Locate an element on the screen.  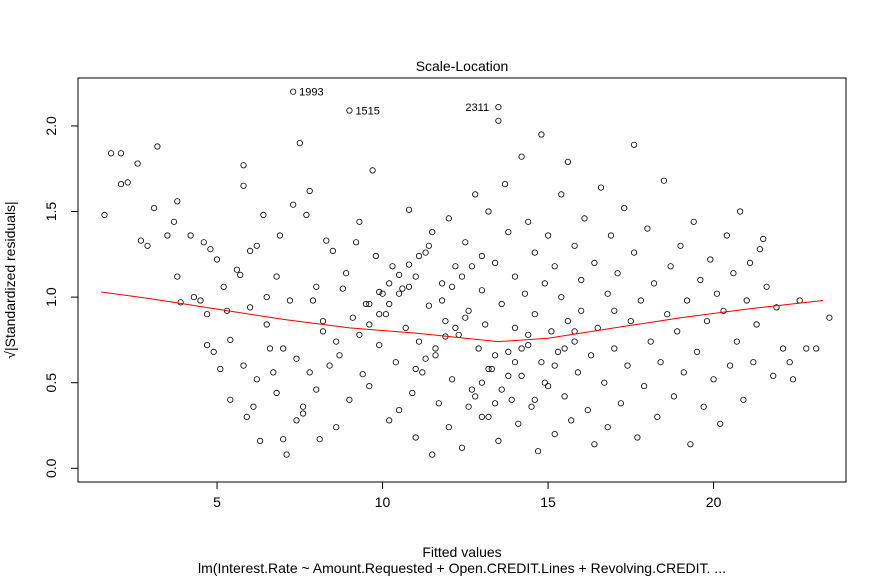
smoother-line is located at coordinates (462, 317).